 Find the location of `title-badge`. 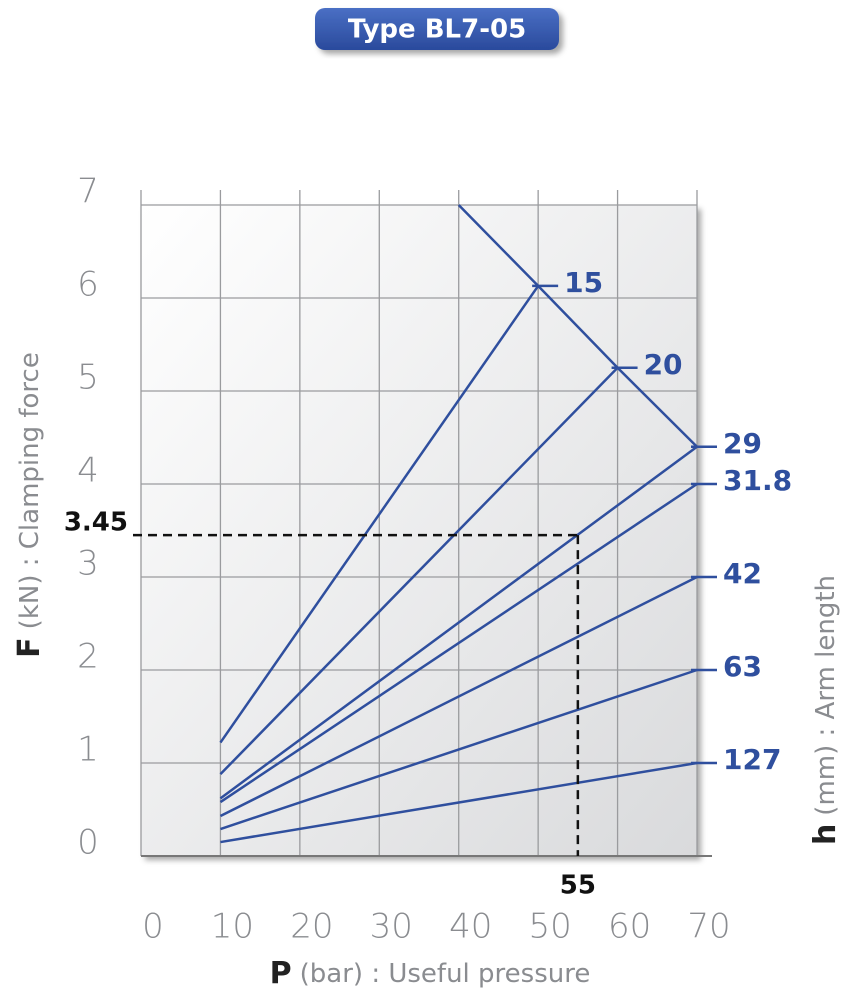

title-badge is located at coordinates (437, 29).